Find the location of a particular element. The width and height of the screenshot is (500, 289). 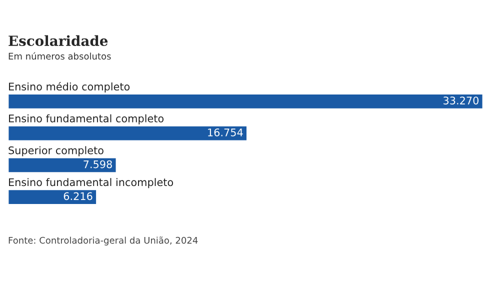

source-note: Fonte: Controladoria-geral da União, 2024 is located at coordinates (103, 241).